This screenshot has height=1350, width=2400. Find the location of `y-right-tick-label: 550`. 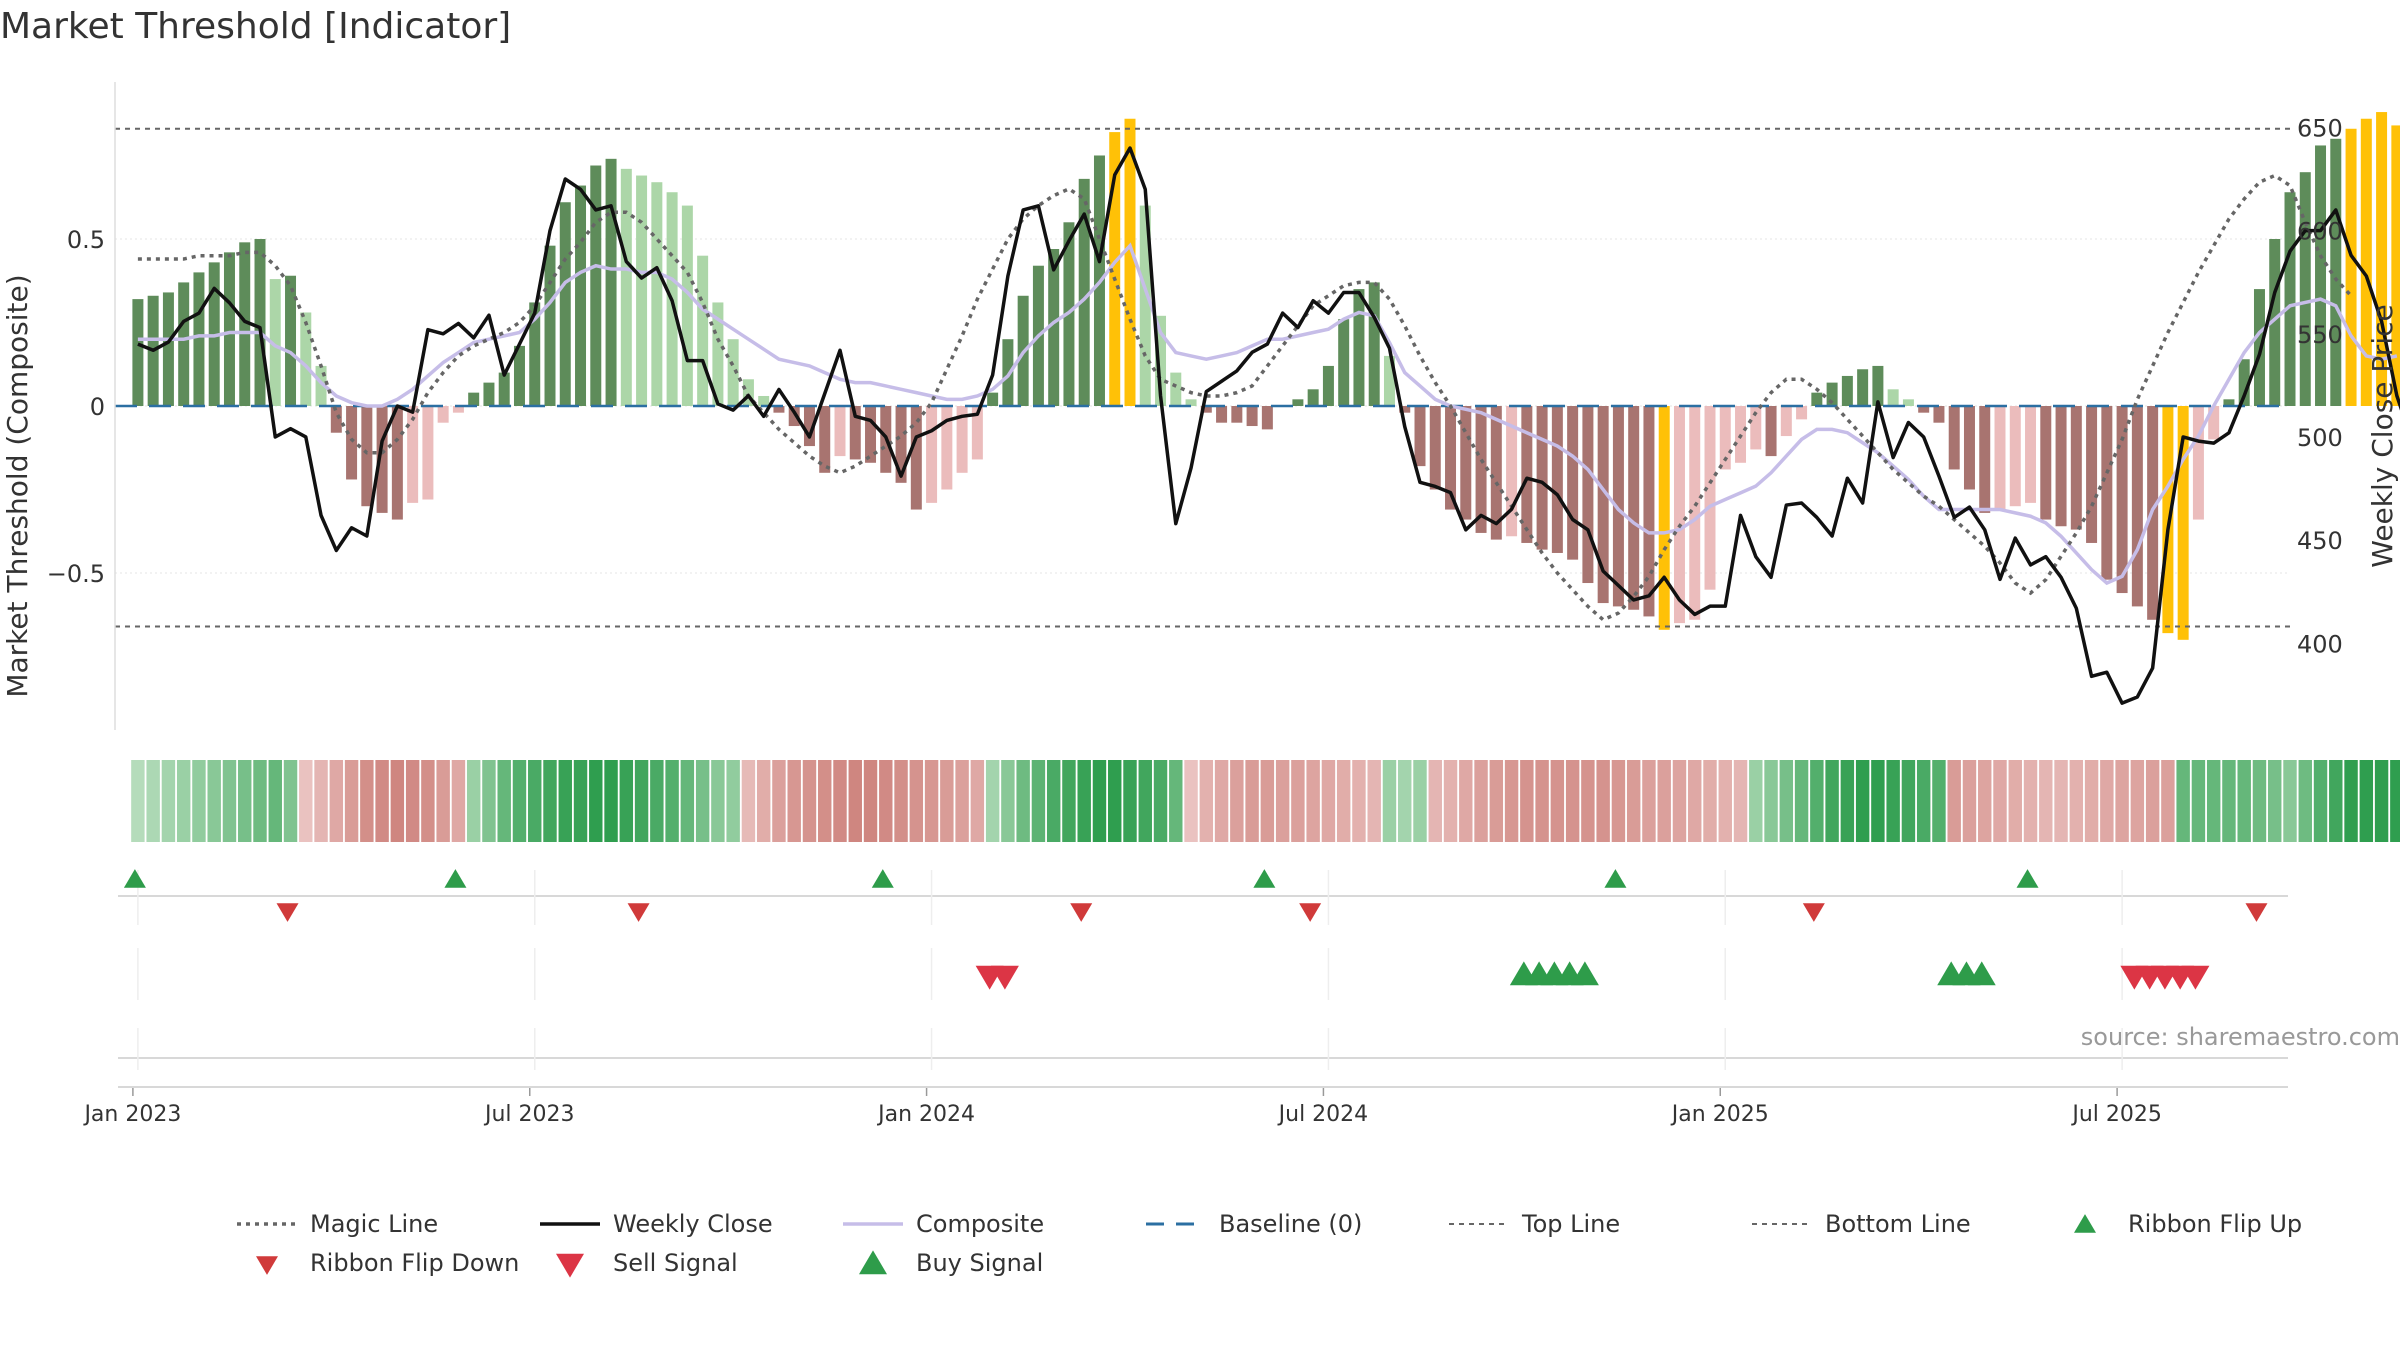

y-right-tick-label: 550 is located at coordinates (2320, 335).